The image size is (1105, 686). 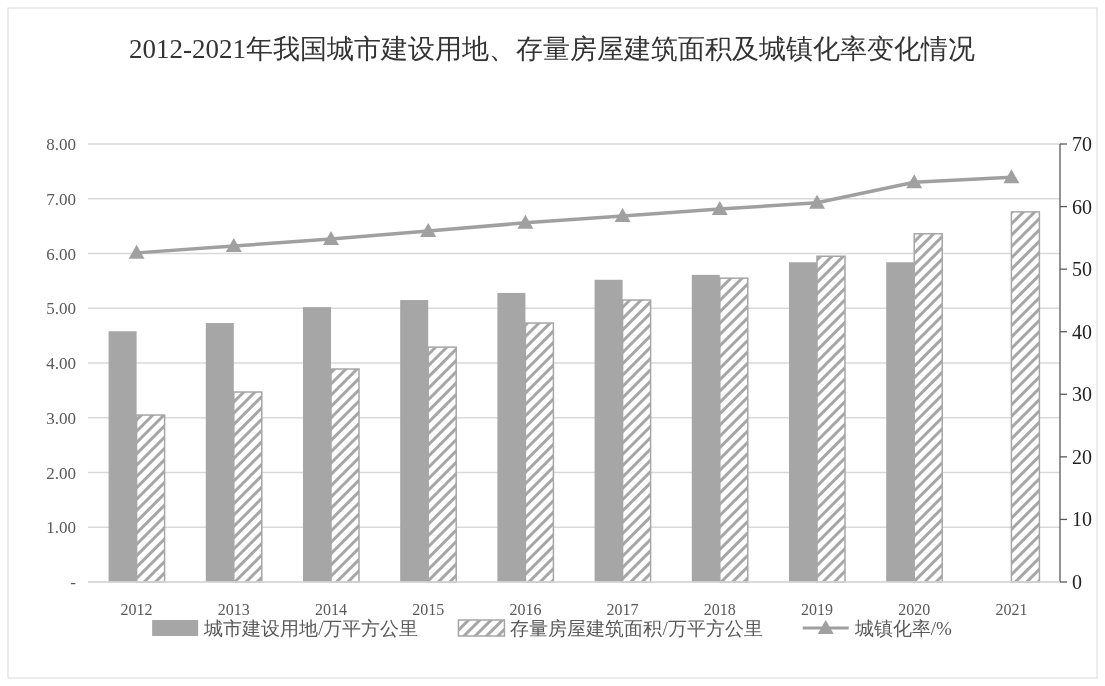 I want to click on legend-label: 城市建设用地/万平方公里, so click(x=311, y=628).